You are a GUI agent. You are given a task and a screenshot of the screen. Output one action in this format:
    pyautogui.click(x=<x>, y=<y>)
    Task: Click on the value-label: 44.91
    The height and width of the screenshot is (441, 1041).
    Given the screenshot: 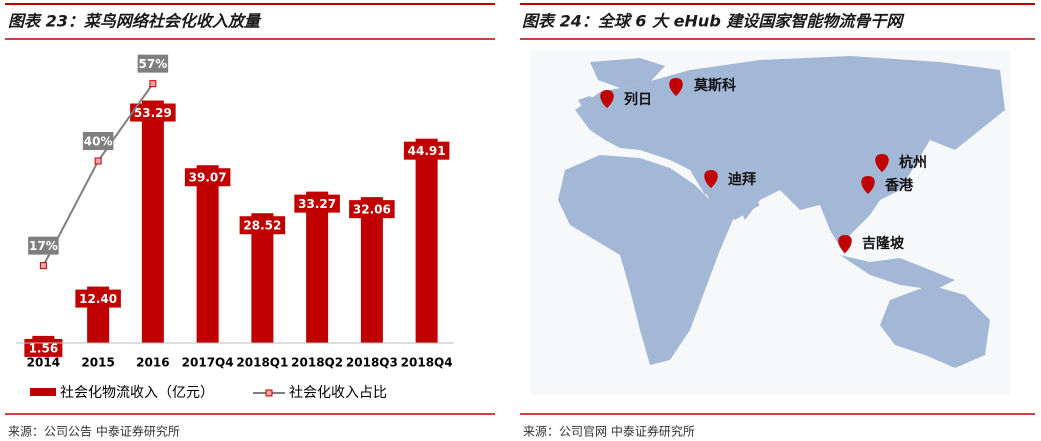 What is the action you would take?
    pyautogui.click(x=427, y=151)
    